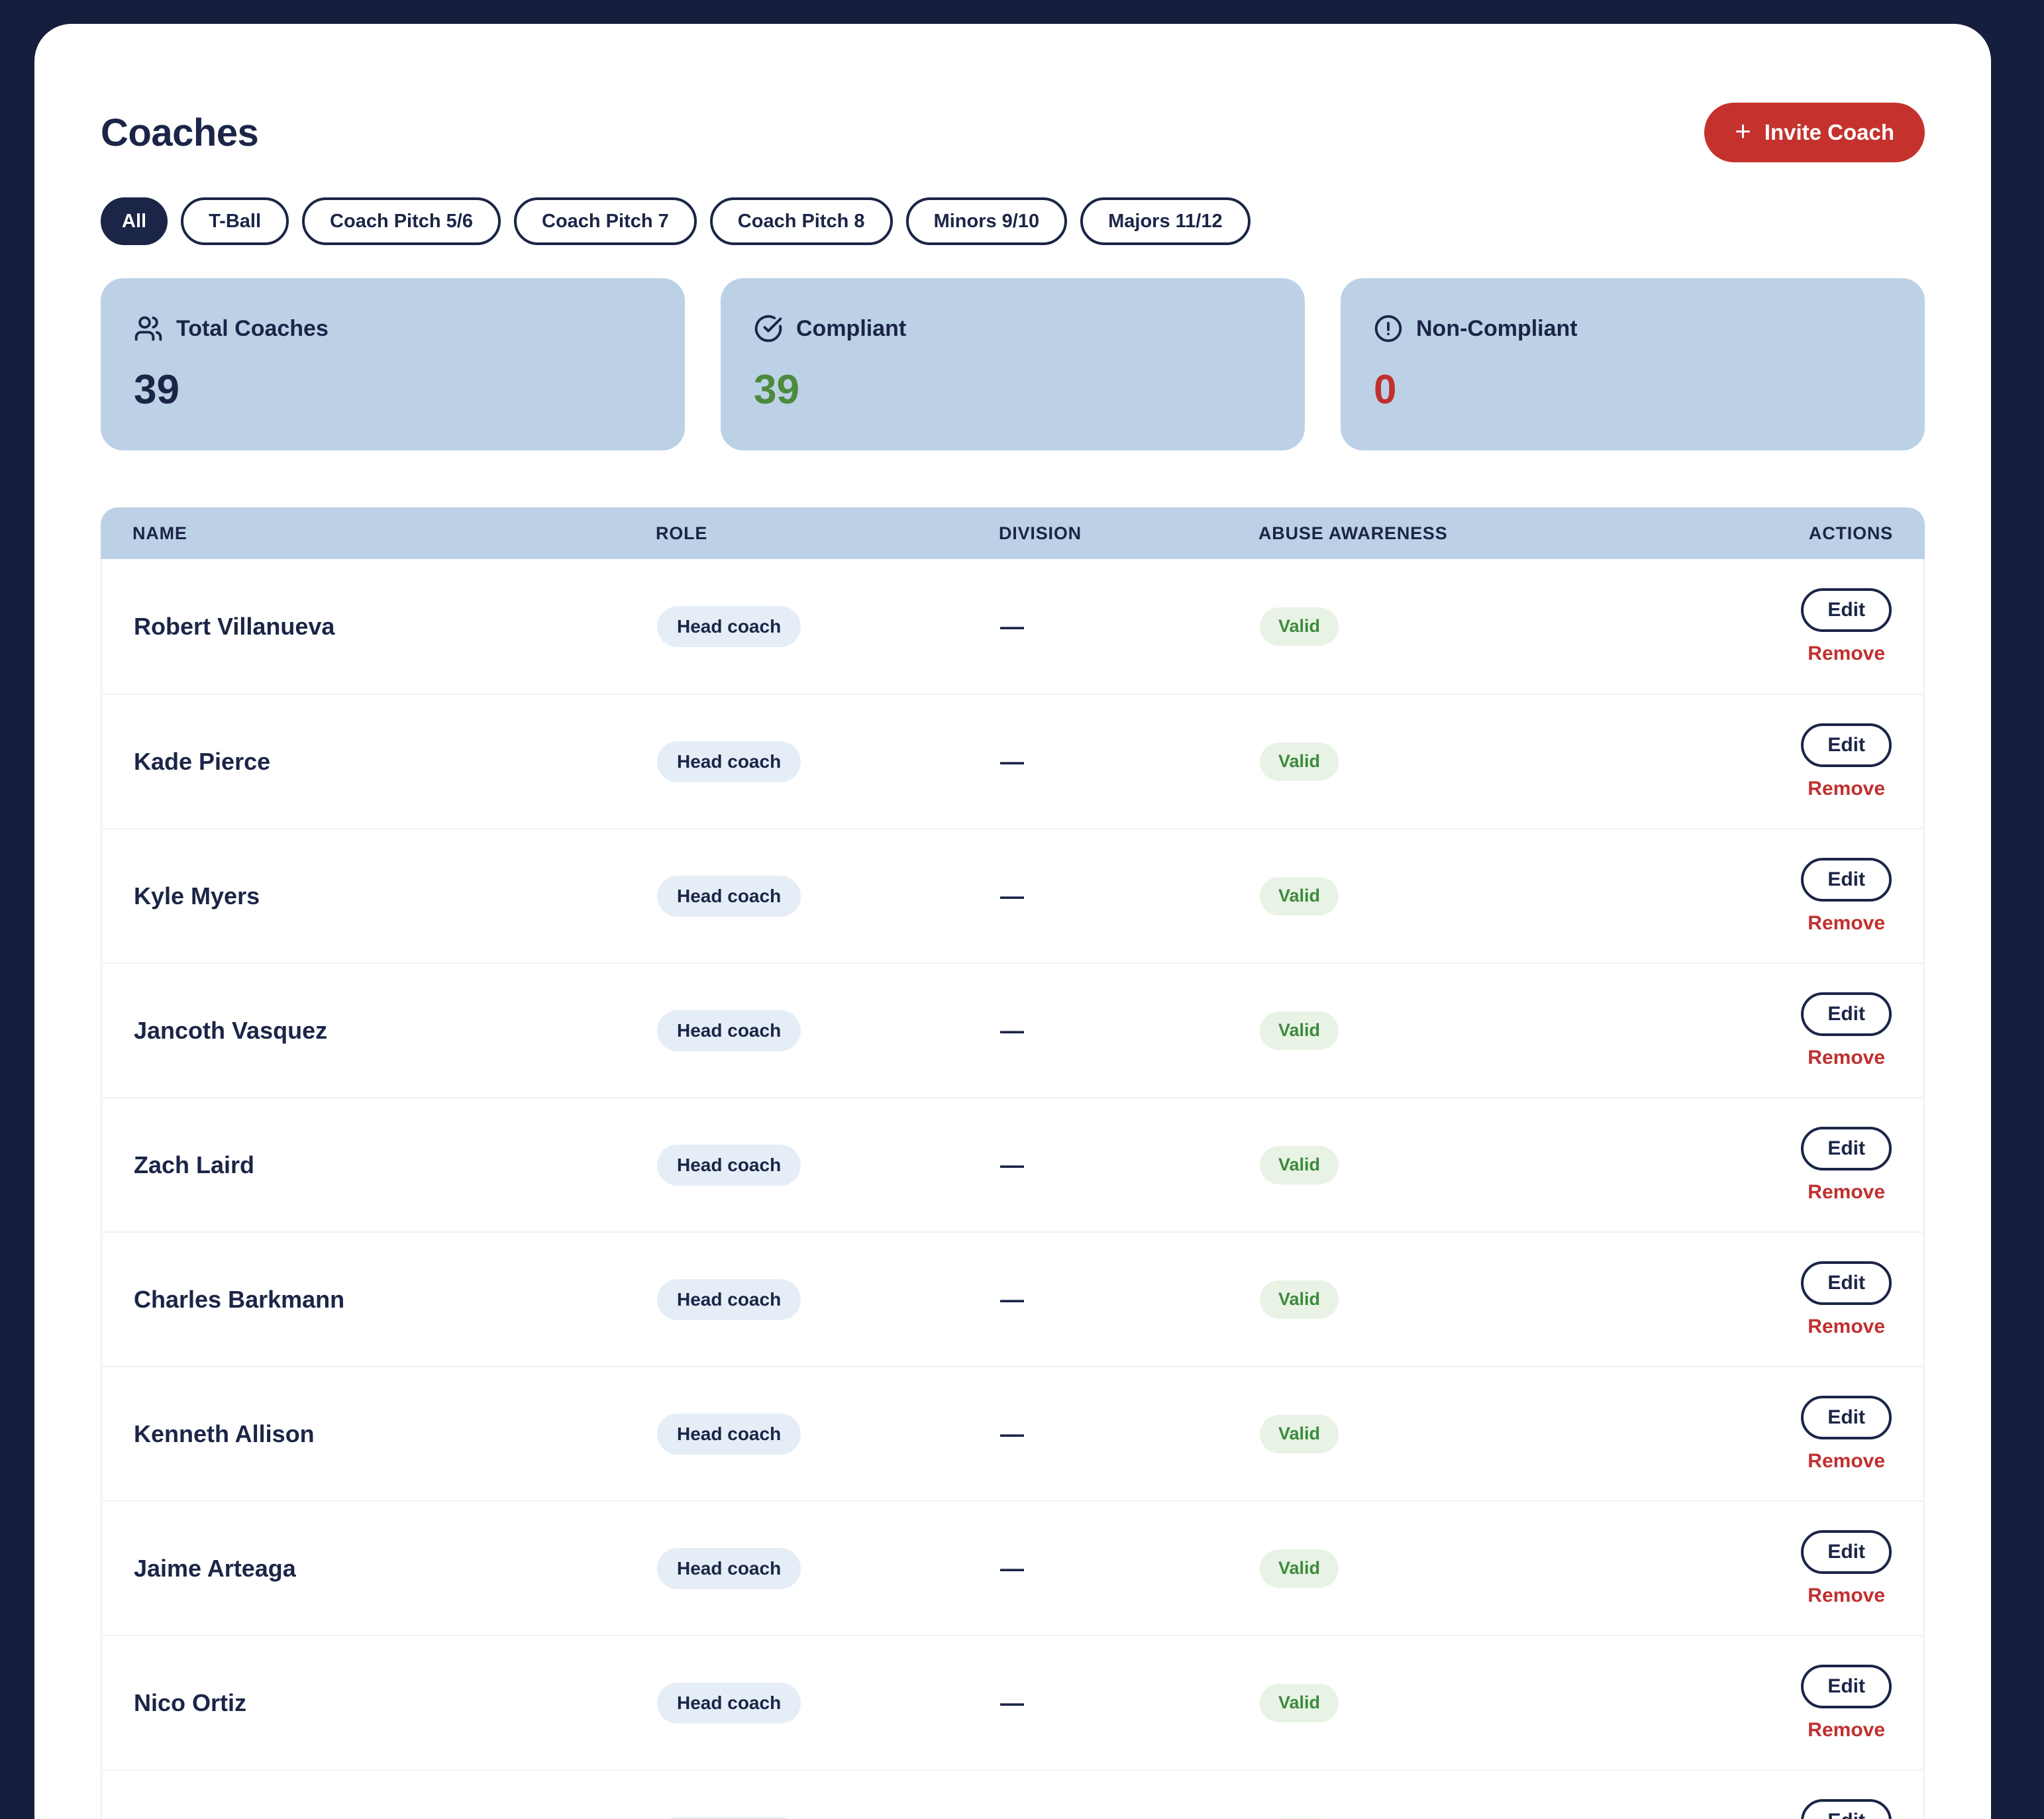 This screenshot has height=1819, width=2044. Describe the element at coordinates (851, 328) in the screenshot. I see `stat-label-compliant: Compliant` at that location.